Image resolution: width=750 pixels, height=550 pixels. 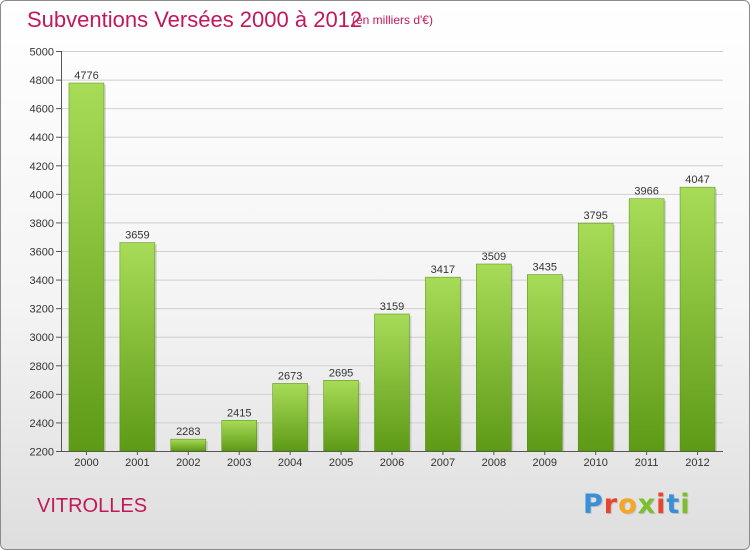 I want to click on logo-letter: P, so click(x=593, y=504).